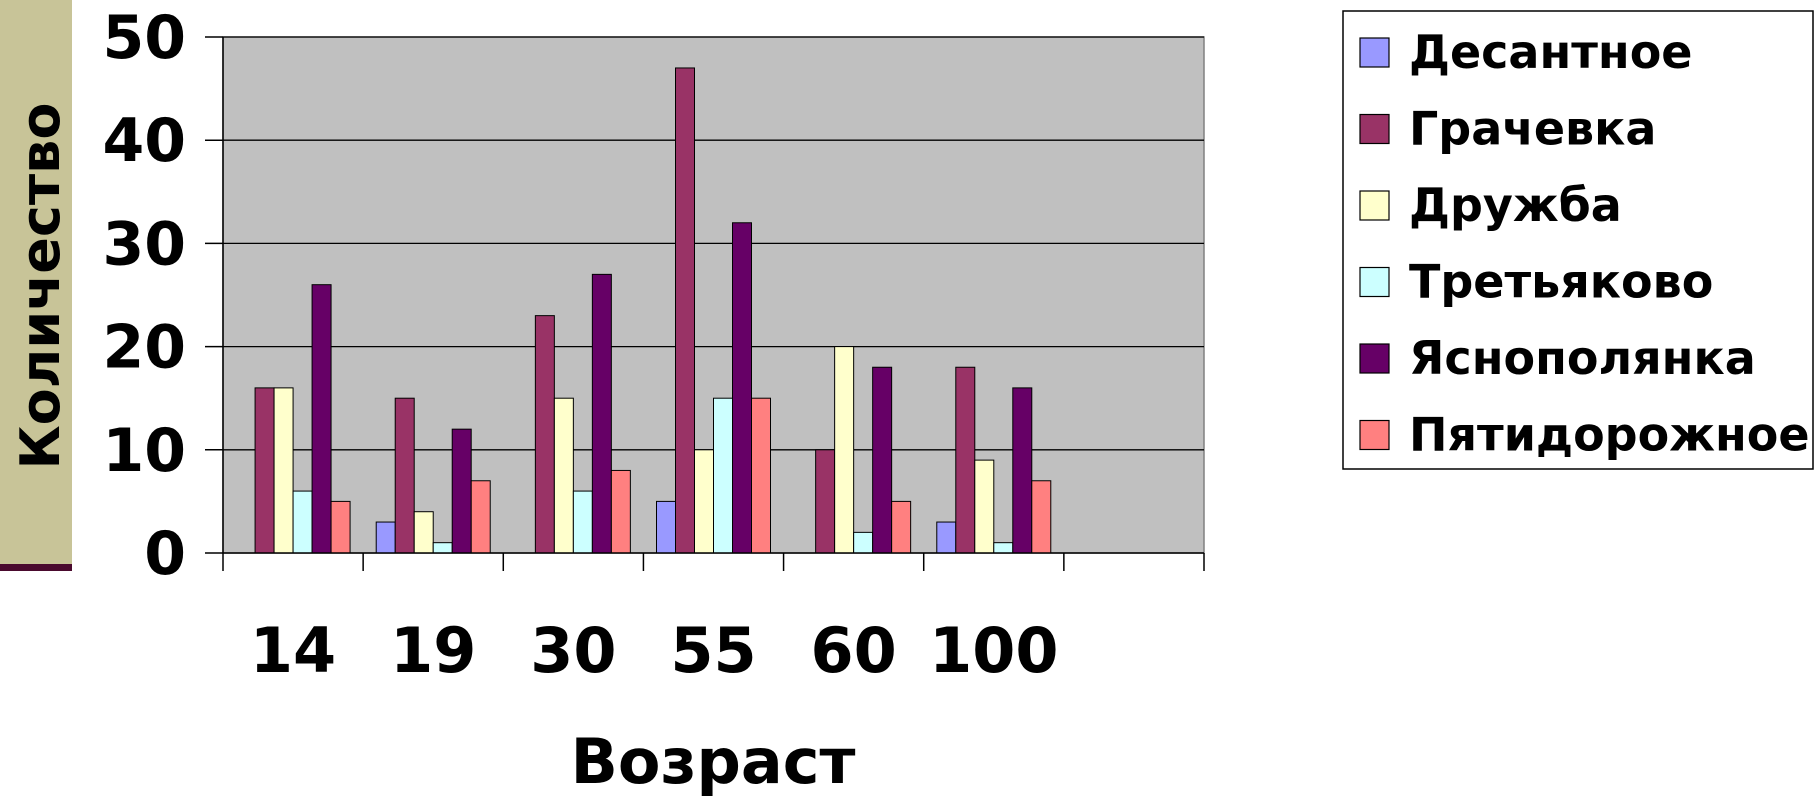 The height and width of the screenshot is (801, 1817). Describe the element at coordinates (145, 244) in the screenshot. I see `y-tick-label: 30` at that location.